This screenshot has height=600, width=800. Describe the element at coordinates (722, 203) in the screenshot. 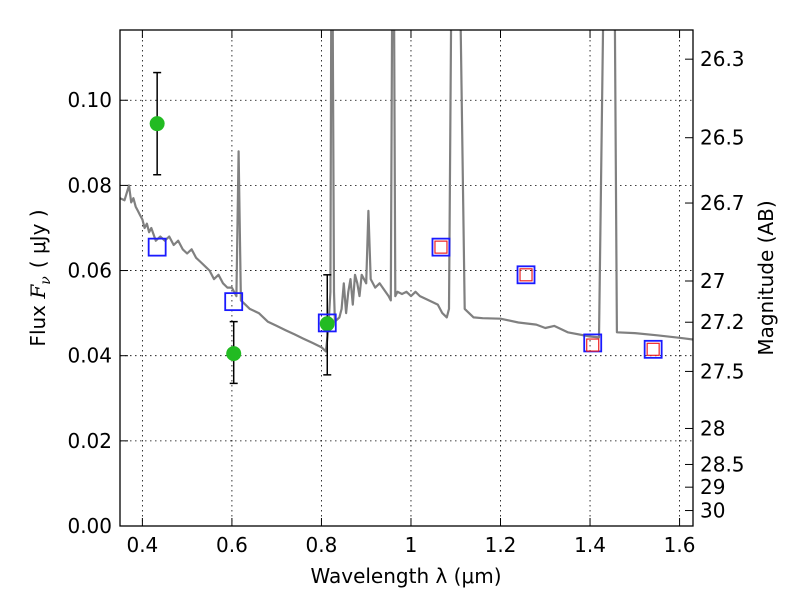

I see `y2-tick-label: 26.7` at that location.